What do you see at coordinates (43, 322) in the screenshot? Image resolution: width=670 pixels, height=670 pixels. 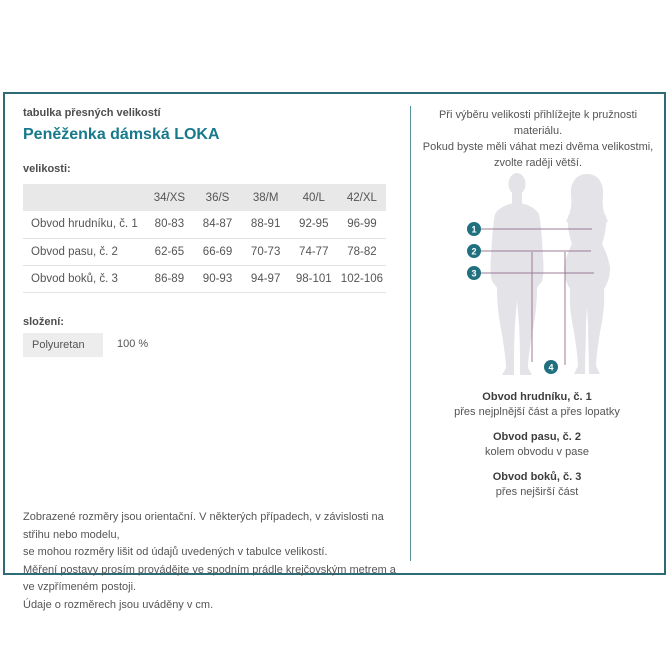 I see `composition-label: složení:` at bounding box center [43, 322].